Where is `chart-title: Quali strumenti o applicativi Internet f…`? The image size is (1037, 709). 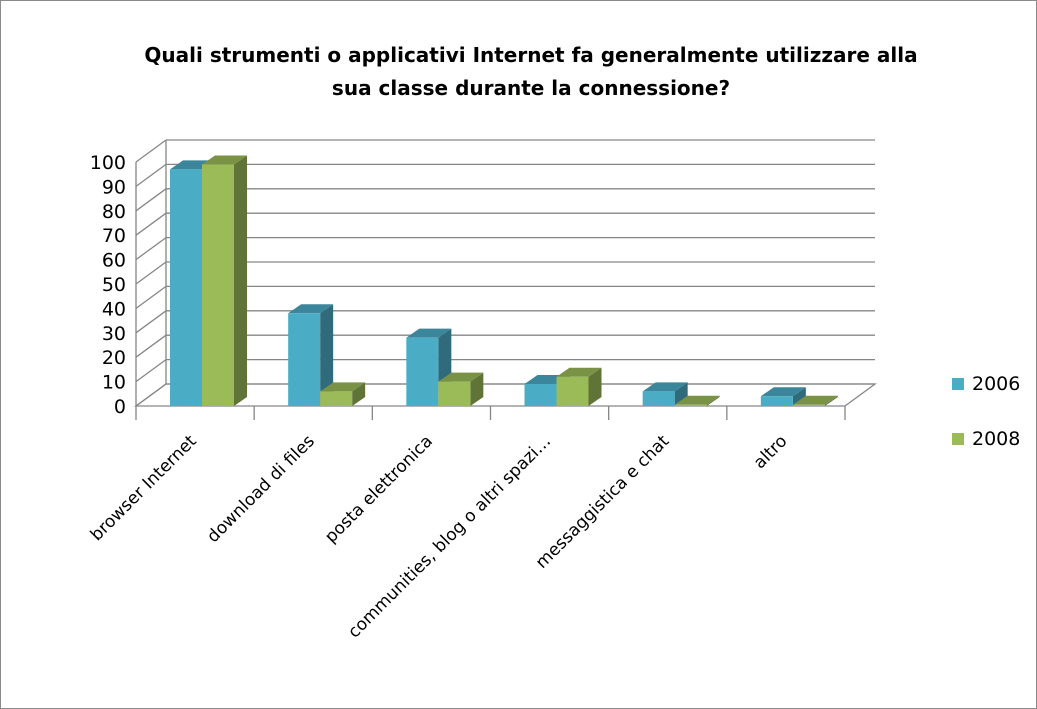 chart-title: Quali strumenti o applicativi Internet f… is located at coordinates (531, 71).